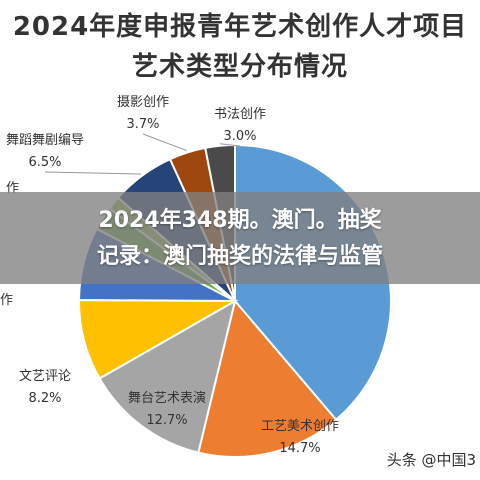  Describe the element at coordinates (167, 398) in the screenshot. I see `slice-label: 舞台艺术表演` at that location.